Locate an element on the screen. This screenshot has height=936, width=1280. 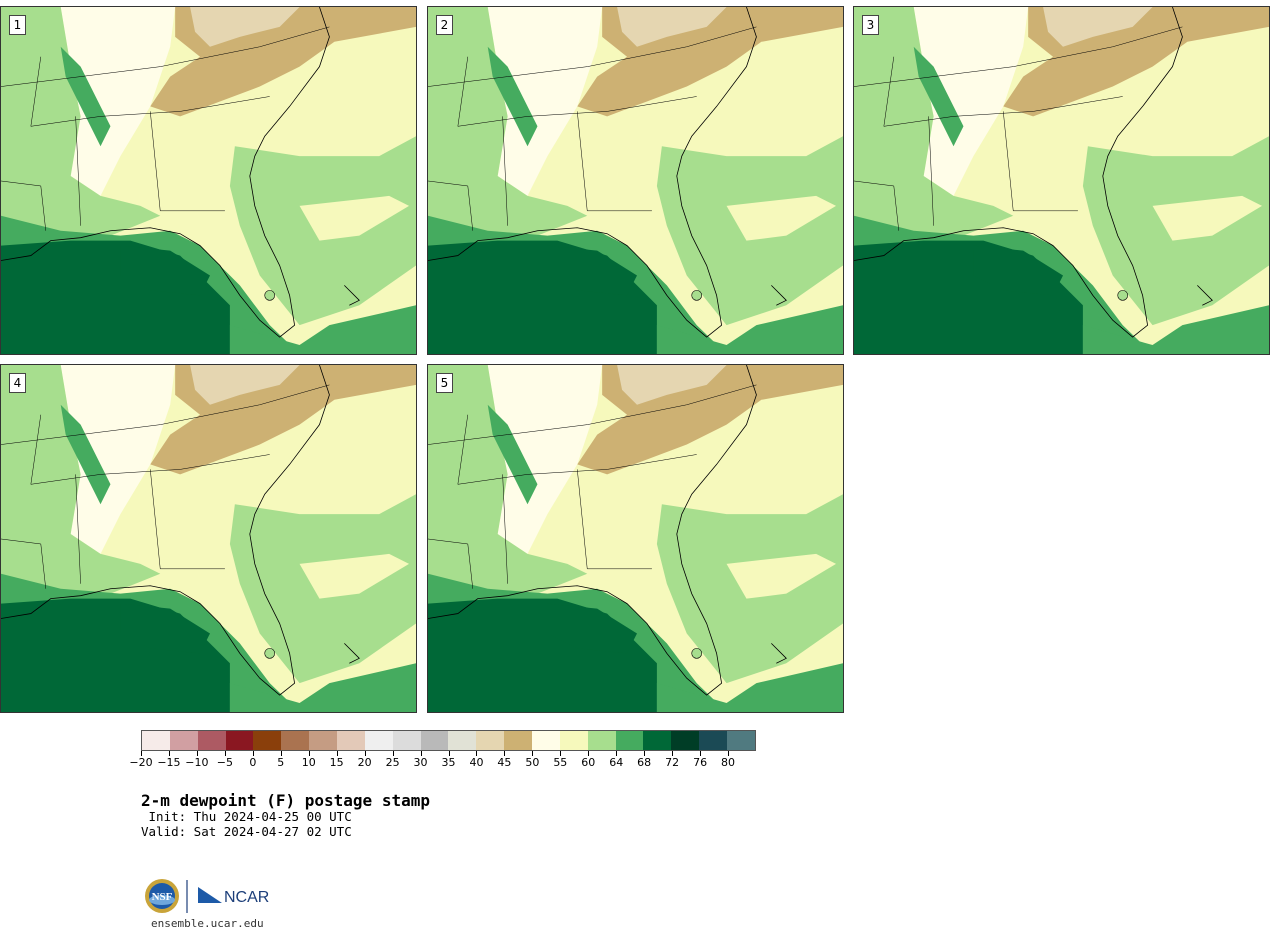
map-panel-3: 3 is located at coordinates (1061, 180).